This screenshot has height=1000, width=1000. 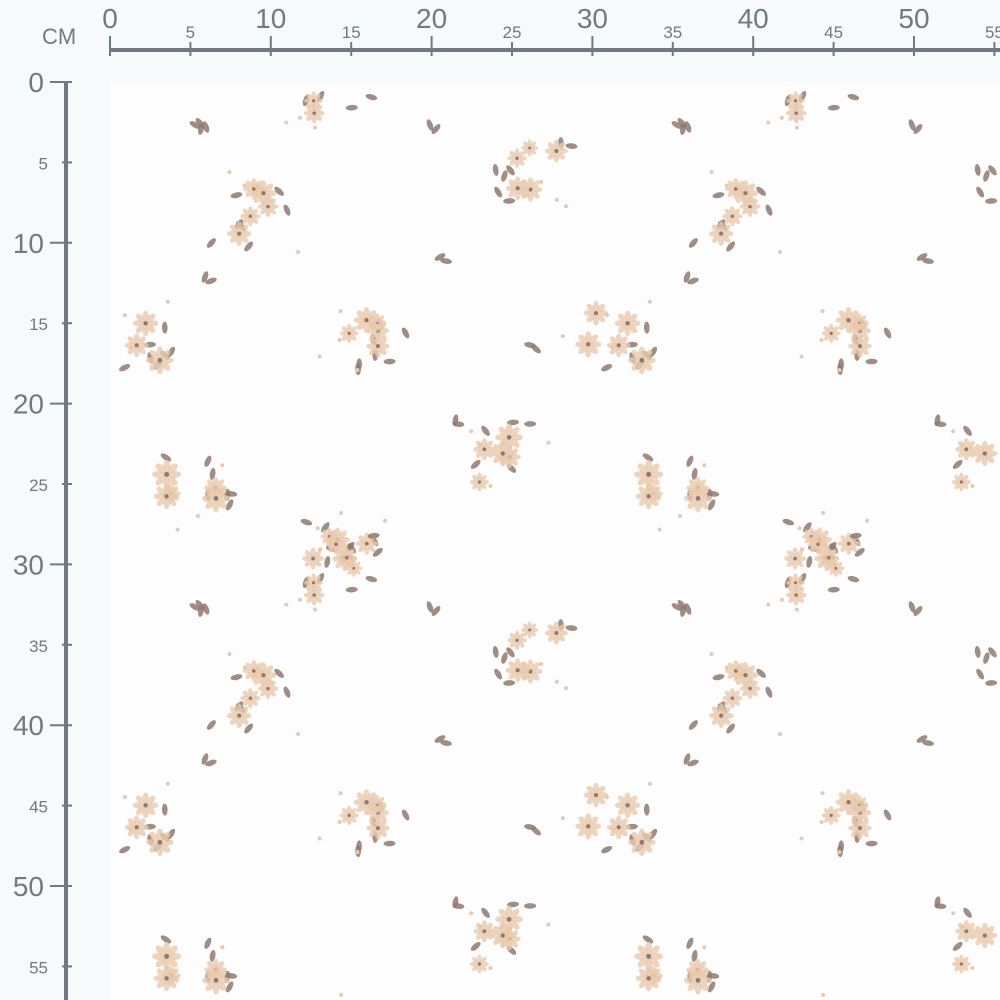 What do you see at coordinates (38, 324) in the screenshot?
I see `vertical-ruler-label: 15` at bounding box center [38, 324].